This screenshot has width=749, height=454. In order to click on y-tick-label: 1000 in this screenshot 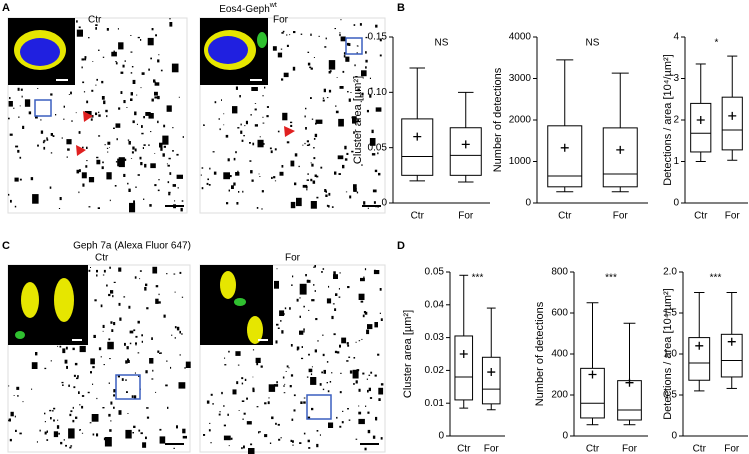, I will do `click(520, 161)`.